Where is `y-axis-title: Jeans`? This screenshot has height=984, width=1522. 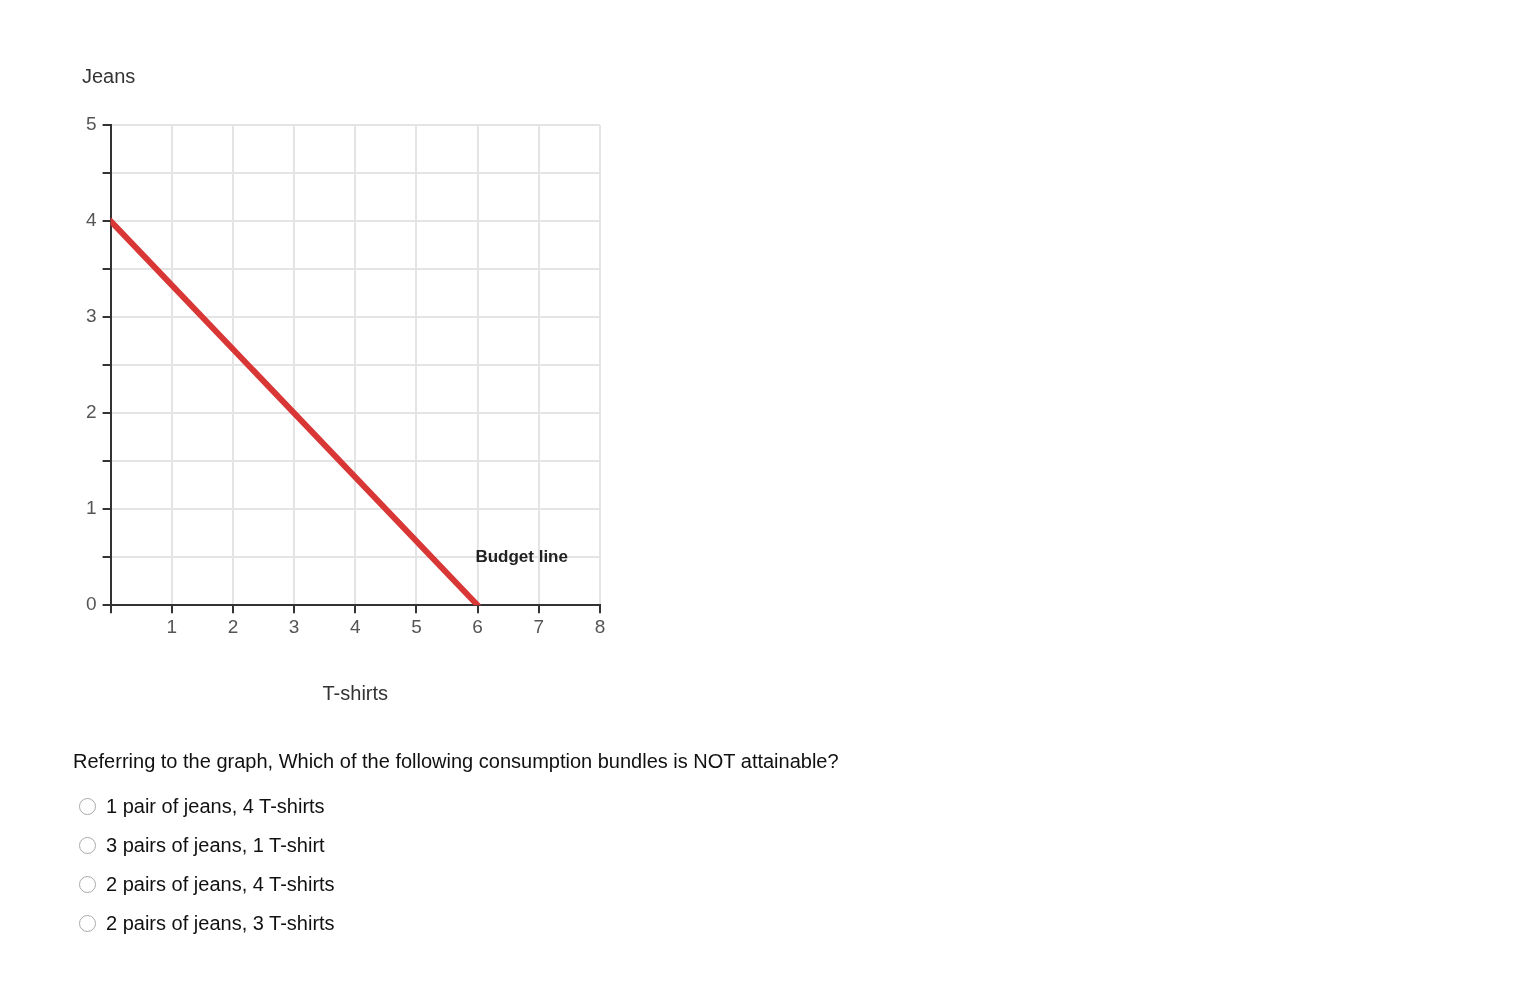 y-axis-title: Jeans is located at coordinates (108, 75).